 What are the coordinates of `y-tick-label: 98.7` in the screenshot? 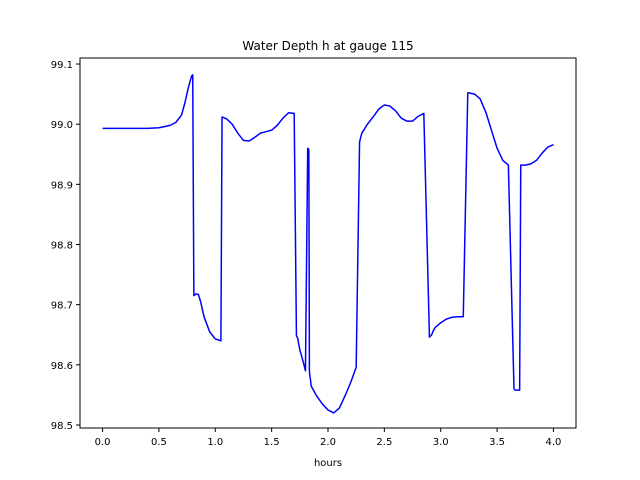 It's located at (62, 306).